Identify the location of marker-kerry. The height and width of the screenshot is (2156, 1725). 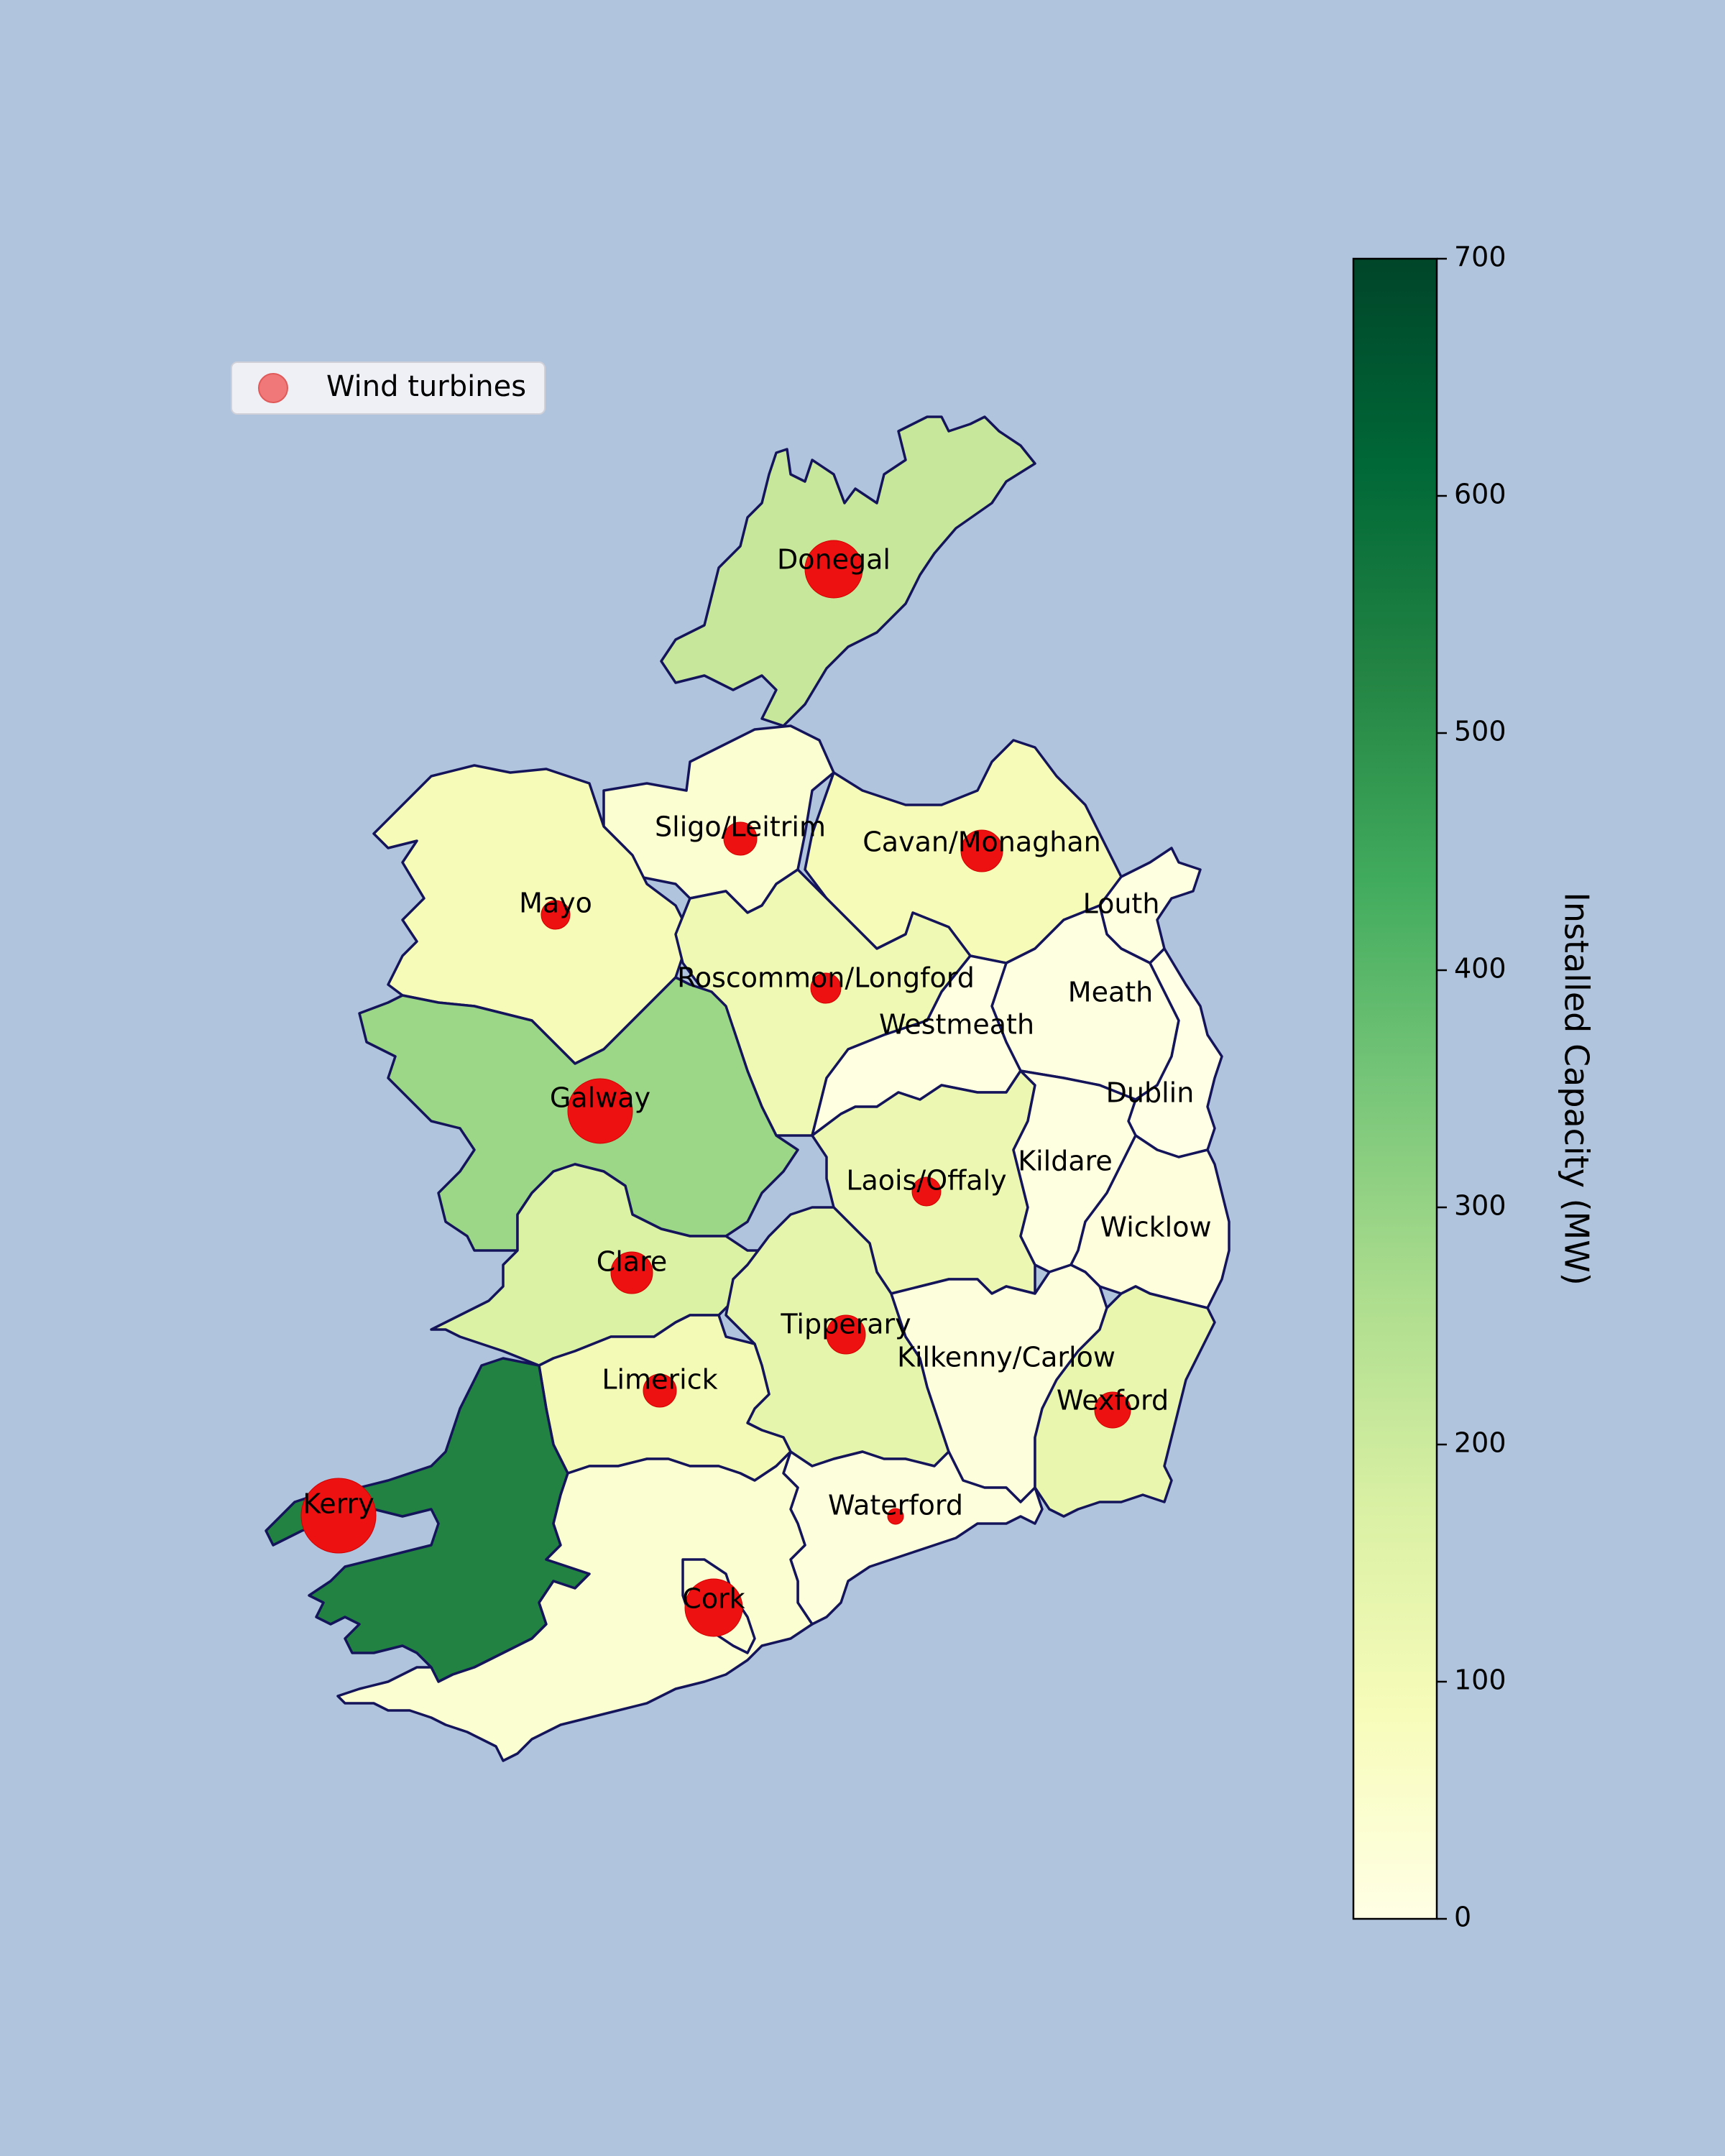
(338, 1516).